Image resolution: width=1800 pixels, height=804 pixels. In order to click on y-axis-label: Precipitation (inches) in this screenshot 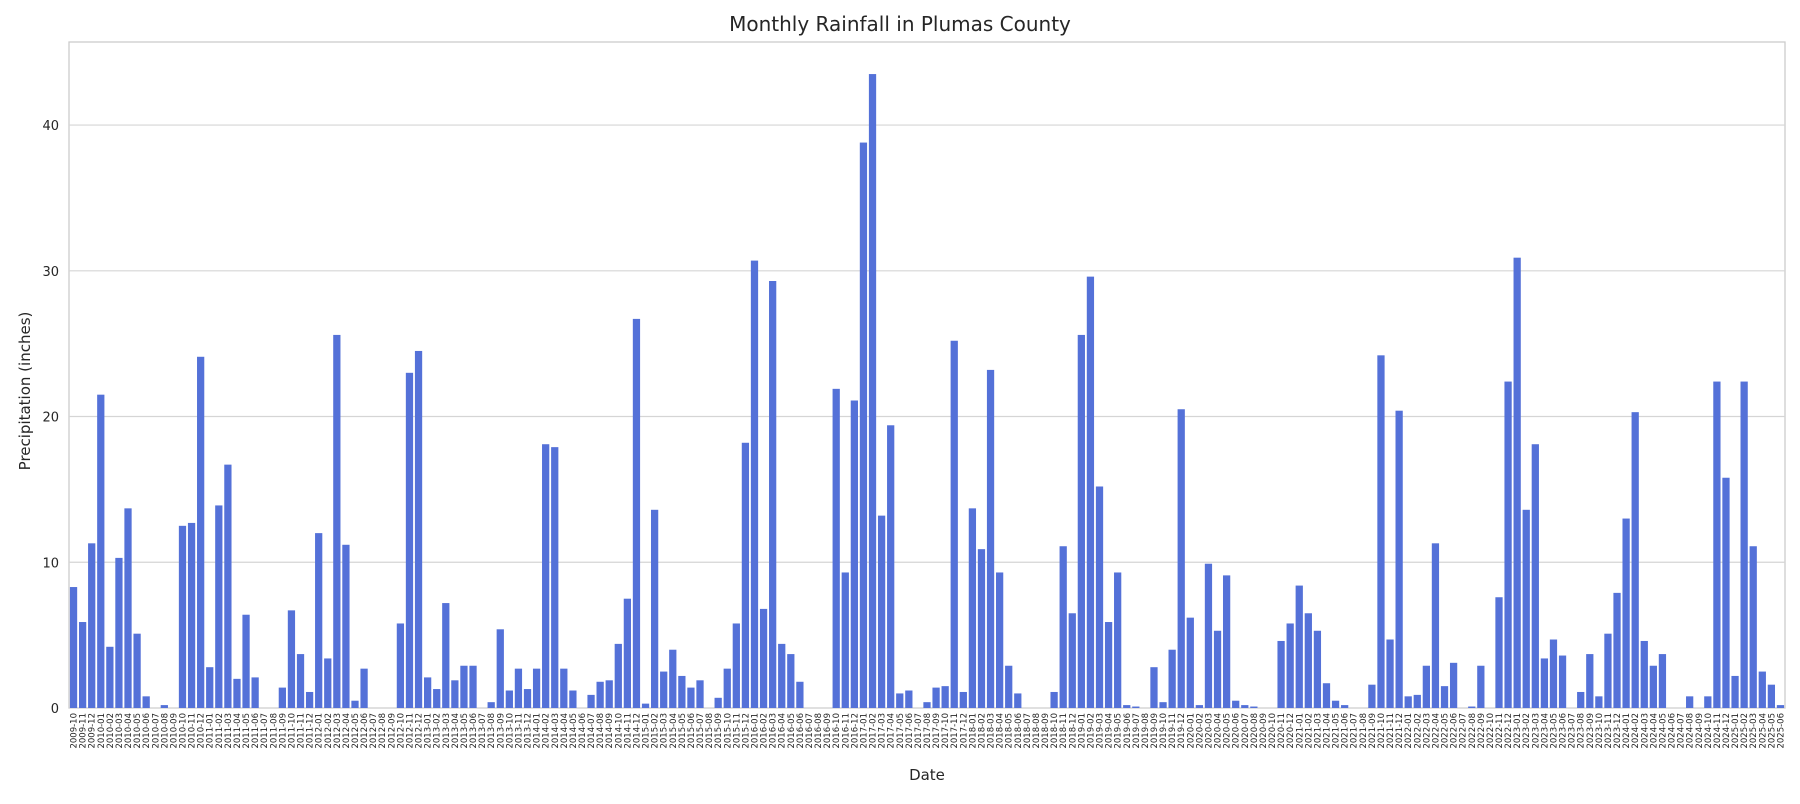, I will do `click(25, 391)`.